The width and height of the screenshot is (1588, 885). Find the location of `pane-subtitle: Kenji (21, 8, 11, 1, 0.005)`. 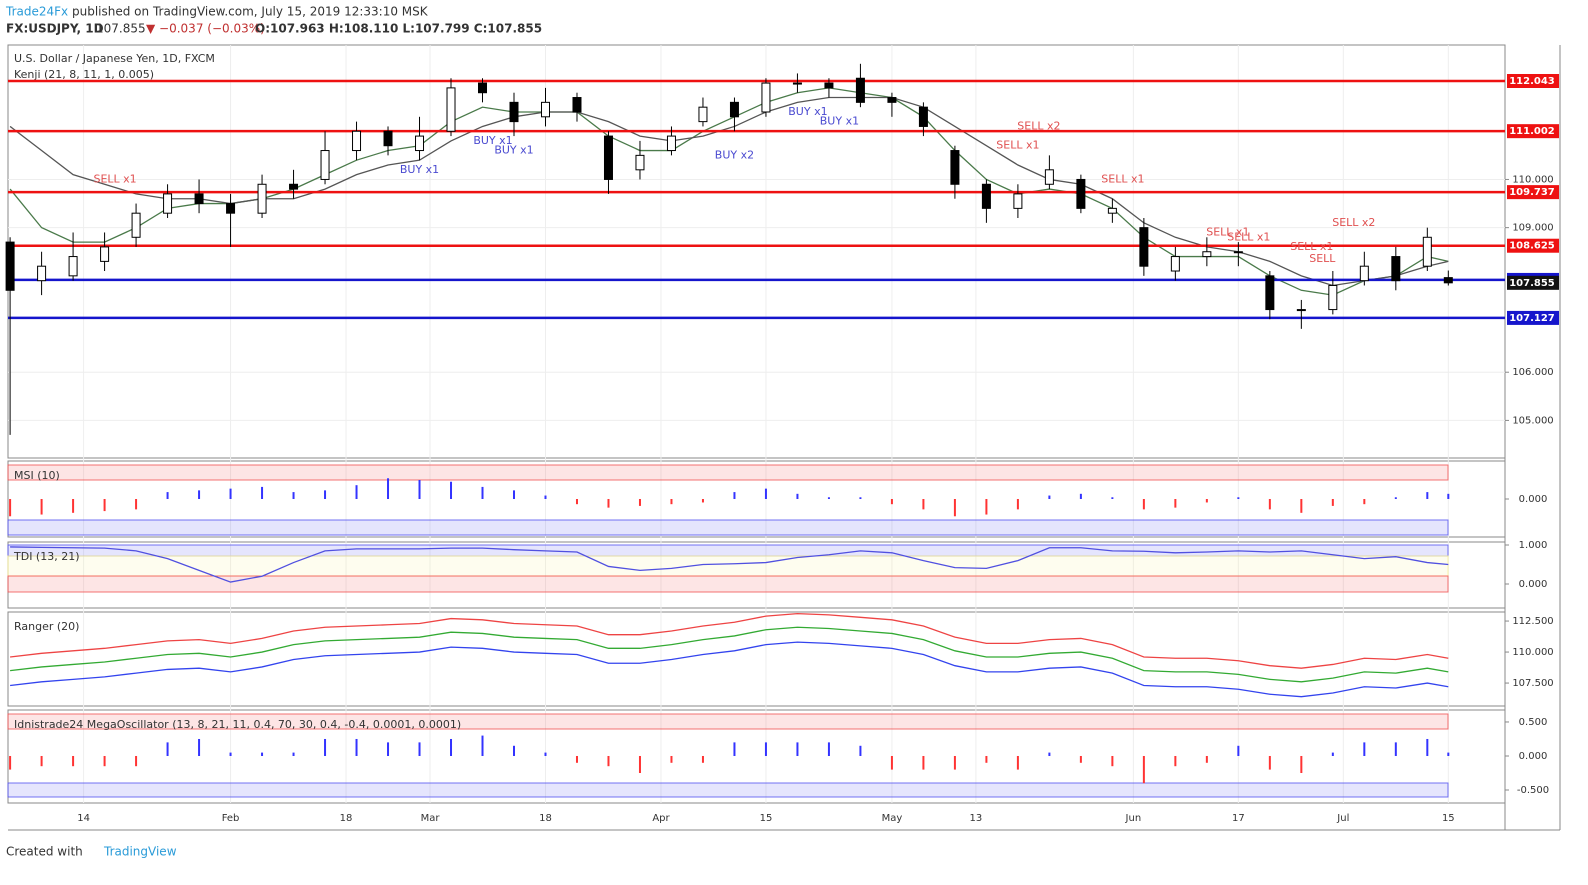

pane-subtitle: Kenji (21, 8, 11, 1, 0.005) is located at coordinates (84, 74).